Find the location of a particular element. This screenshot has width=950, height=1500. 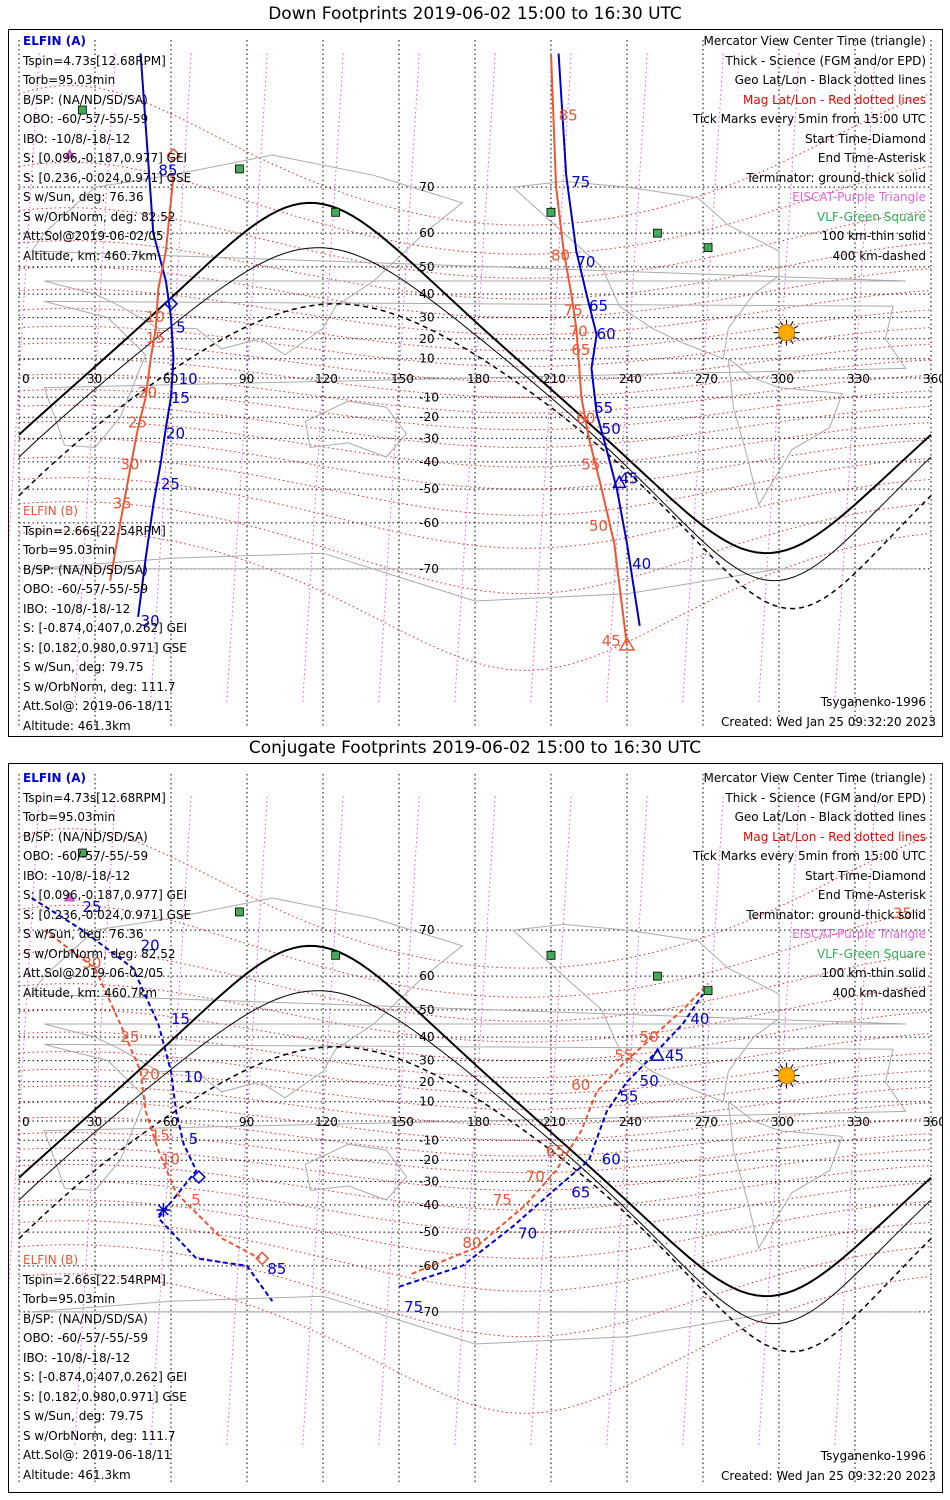

x-tick-label: 90 is located at coordinates (246, 379).